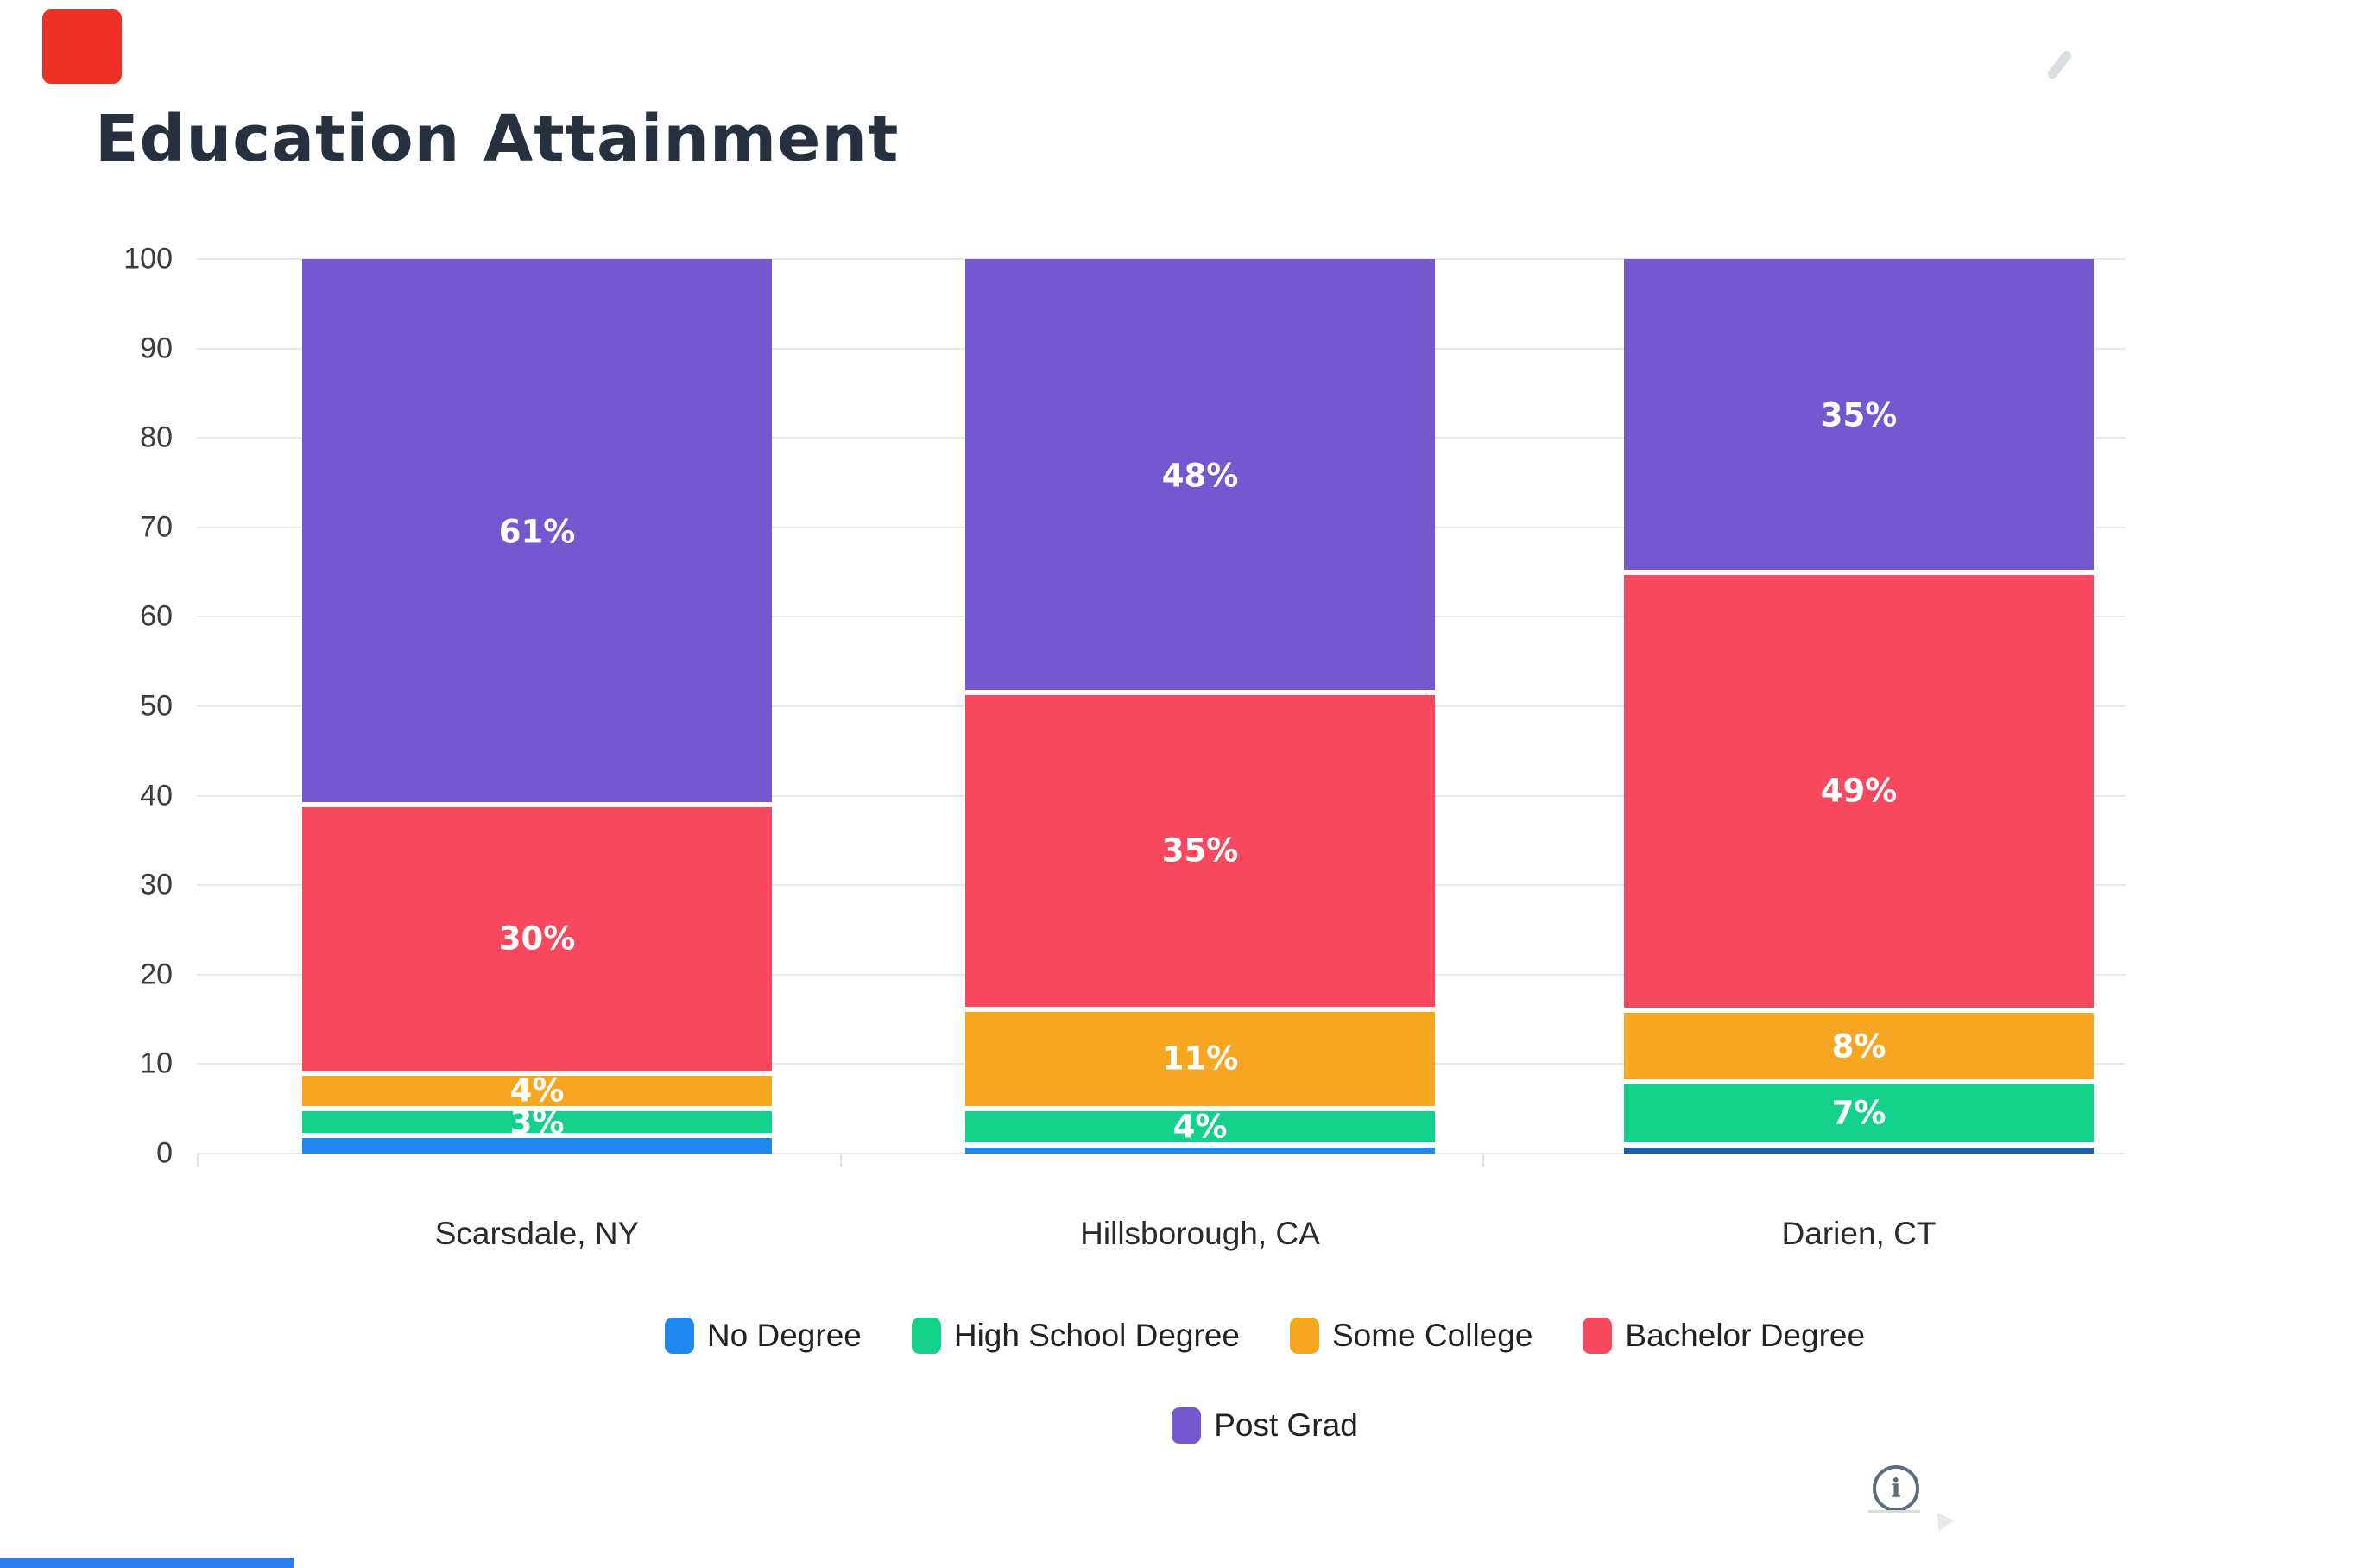 Image resolution: width=2357 pixels, height=1568 pixels. What do you see at coordinates (156, 1063) in the screenshot?
I see `y-axis-tick-label: 10` at bounding box center [156, 1063].